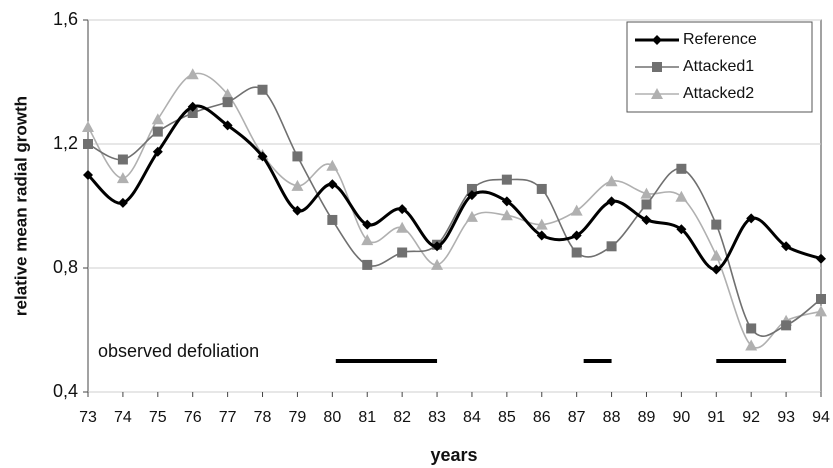 This screenshot has height=468, width=833. I want to click on x-axis-title: years, so click(453, 455).